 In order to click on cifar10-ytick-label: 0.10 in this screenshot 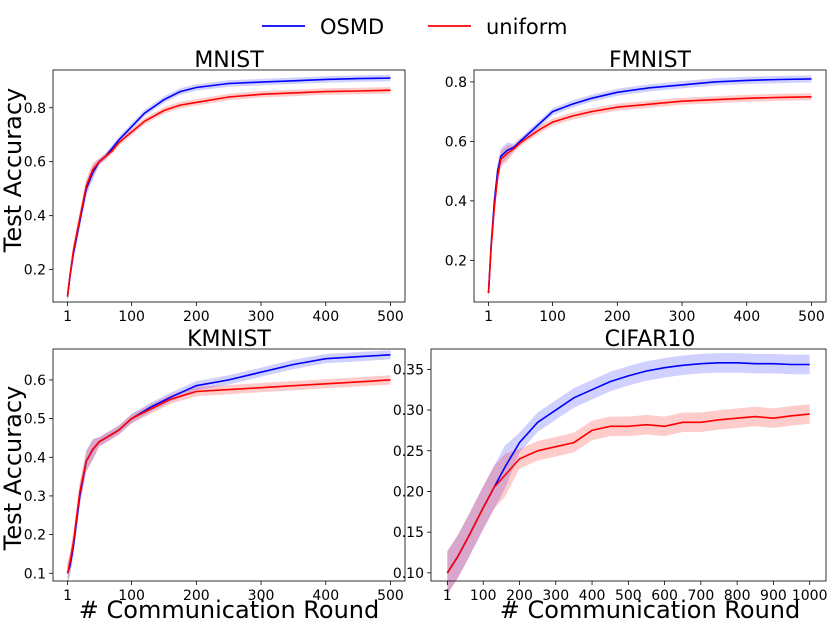, I will do `click(408, 574)`.